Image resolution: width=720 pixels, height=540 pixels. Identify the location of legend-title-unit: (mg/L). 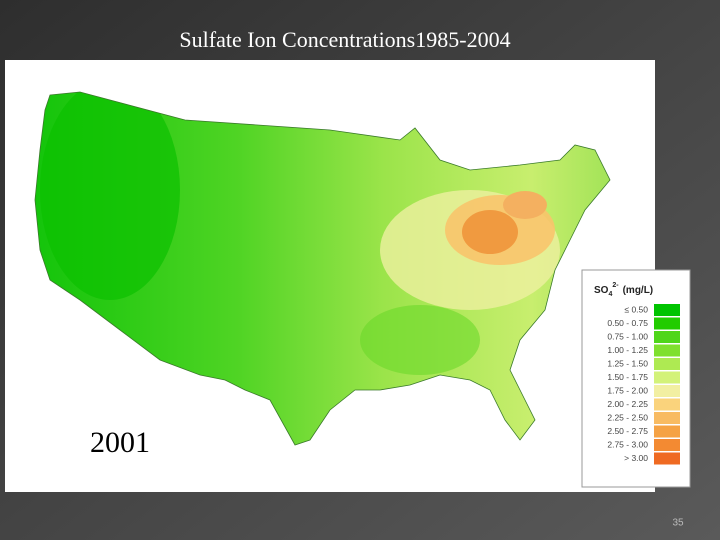
(638, 290).